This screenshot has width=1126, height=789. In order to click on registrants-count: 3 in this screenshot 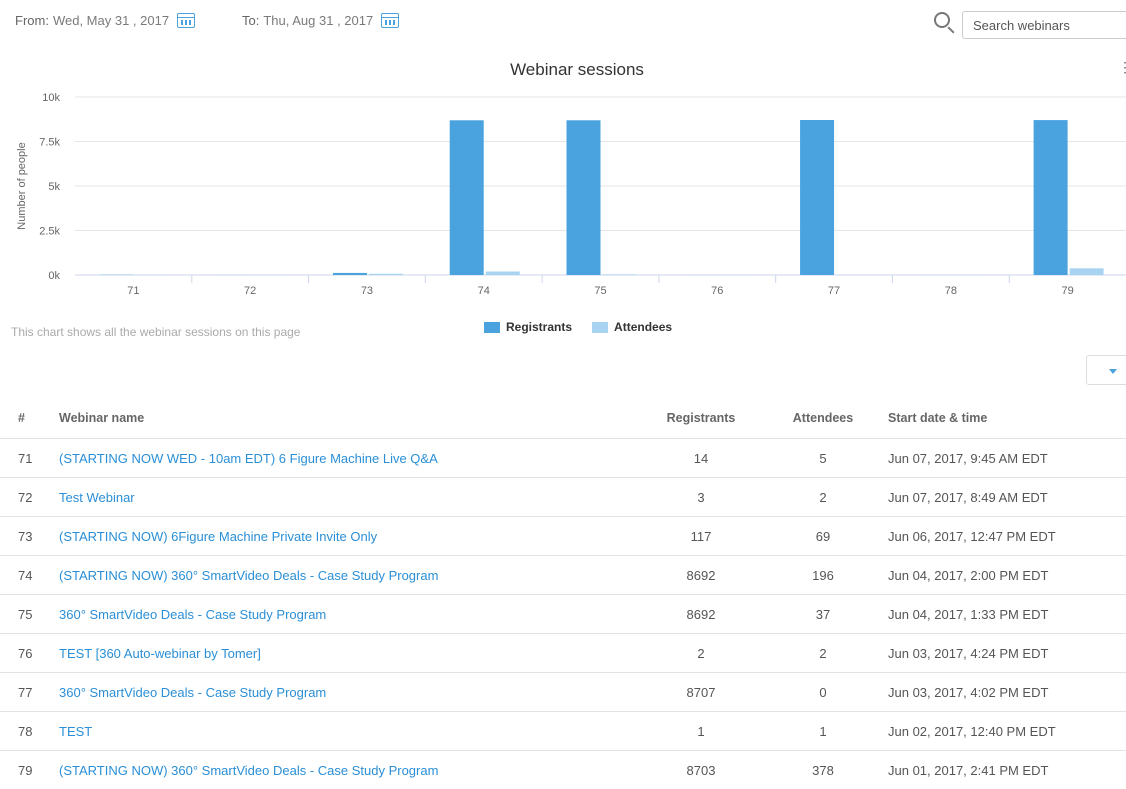, I will do `click(701, 497)`.